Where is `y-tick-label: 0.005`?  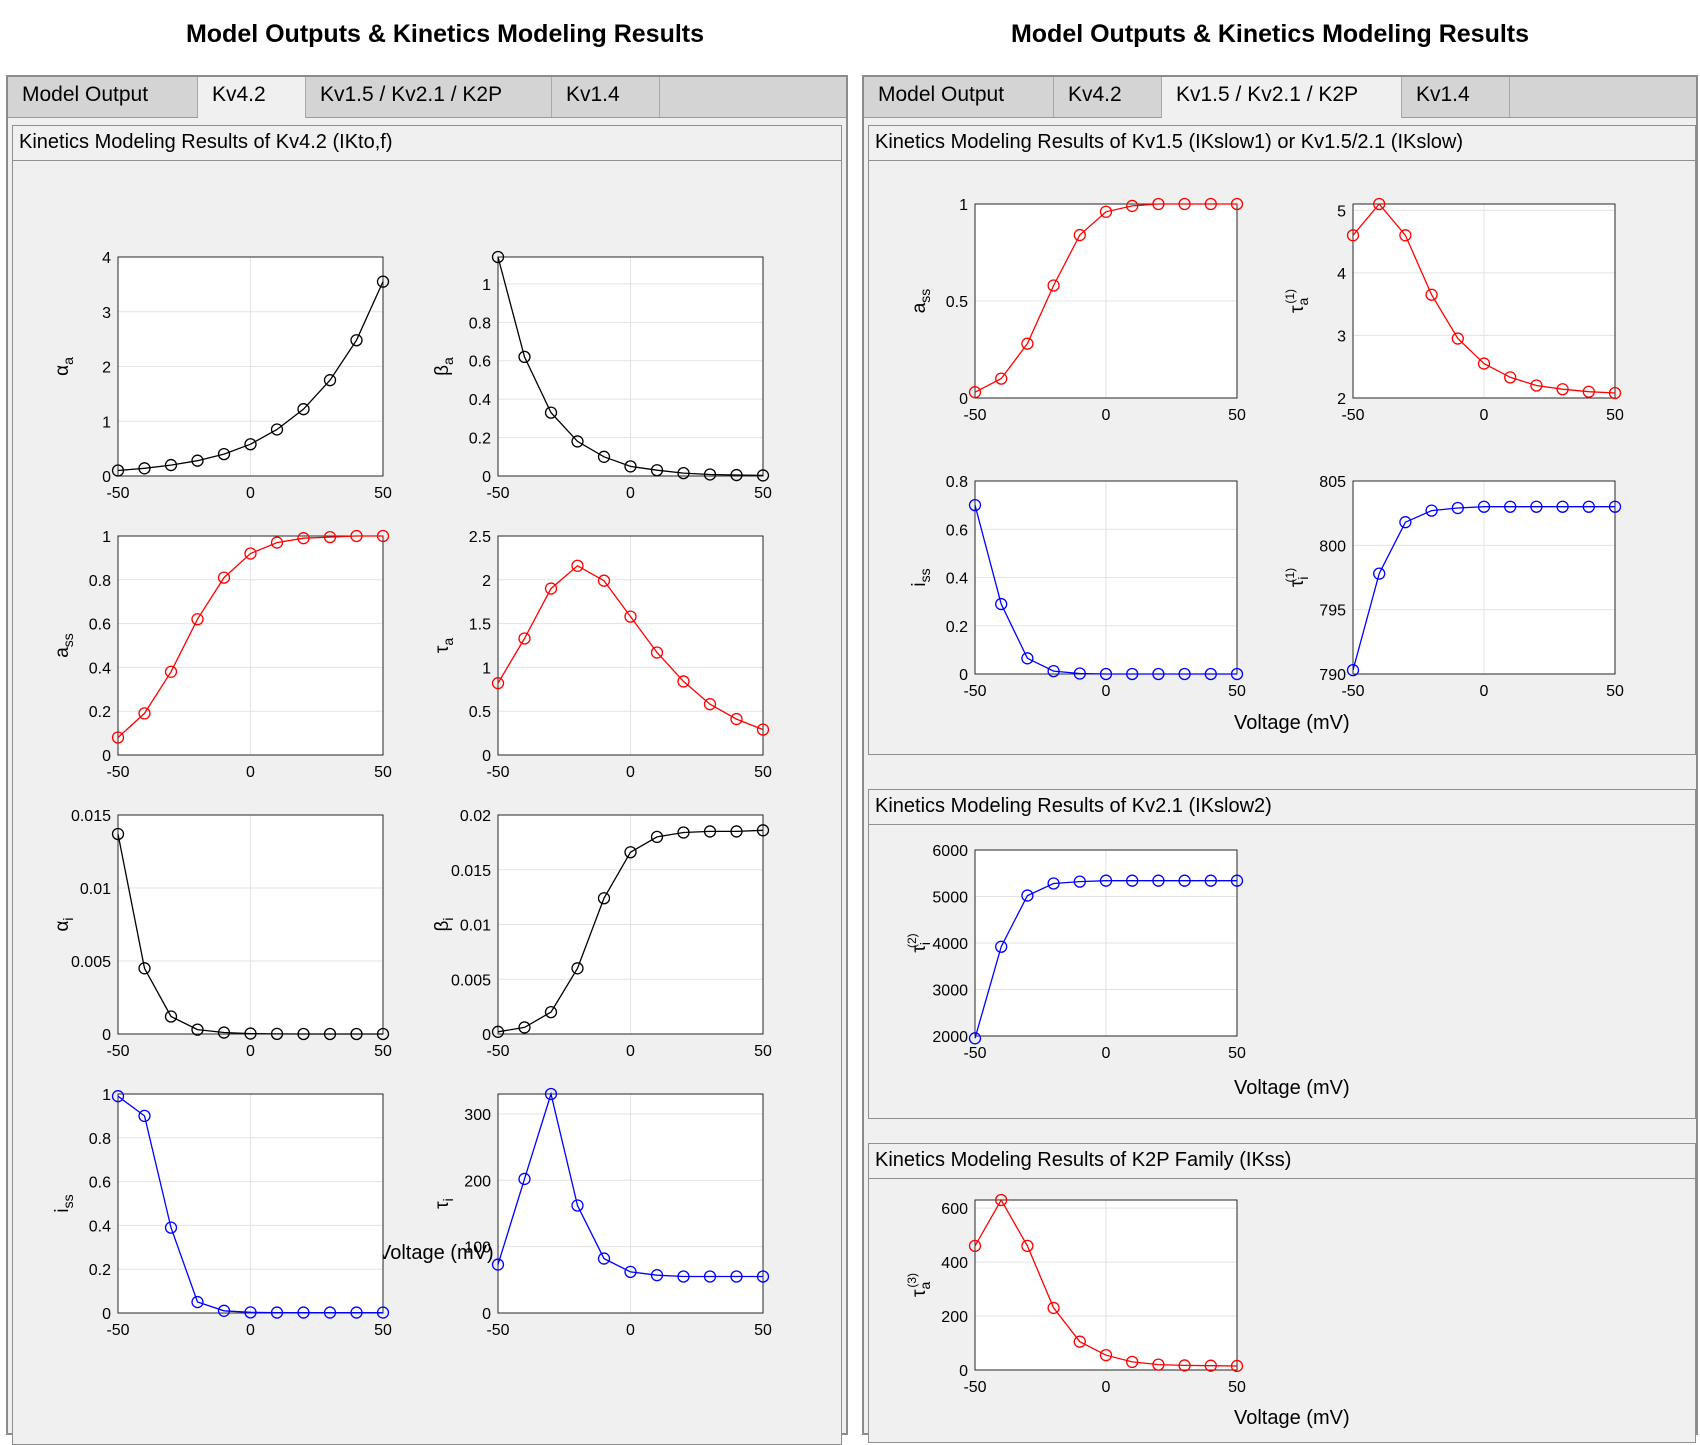 y-tick-label: 0.005 is located at coordinates (471, 980).